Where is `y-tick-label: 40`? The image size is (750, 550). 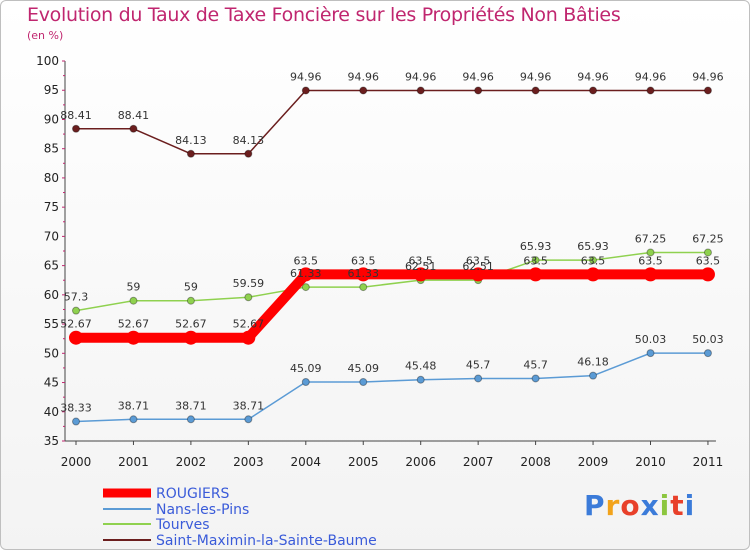
y-tick-label: 40 is located at coordinates (51, 412).